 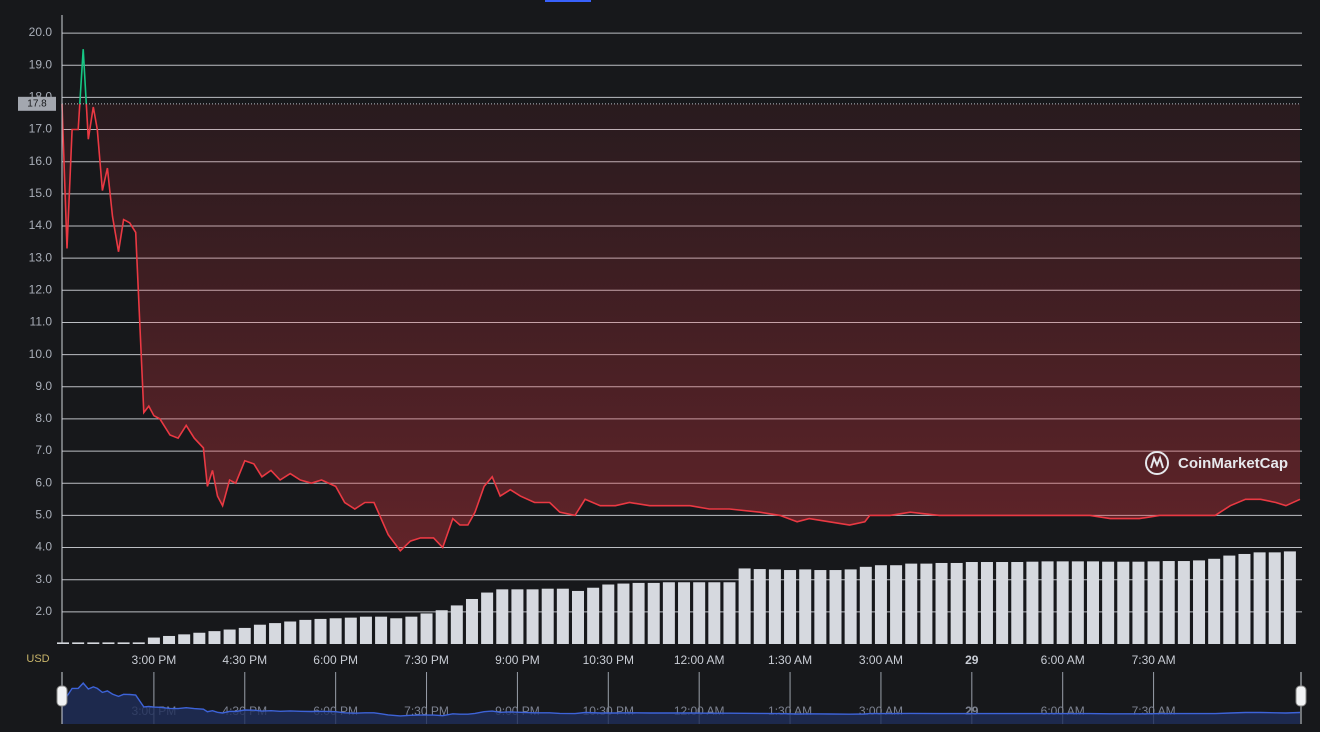 What do you see at coordinates (43, 547) in the screenshot?
I see `y-tick-label: 4.0` at bounding box center [43, 547].